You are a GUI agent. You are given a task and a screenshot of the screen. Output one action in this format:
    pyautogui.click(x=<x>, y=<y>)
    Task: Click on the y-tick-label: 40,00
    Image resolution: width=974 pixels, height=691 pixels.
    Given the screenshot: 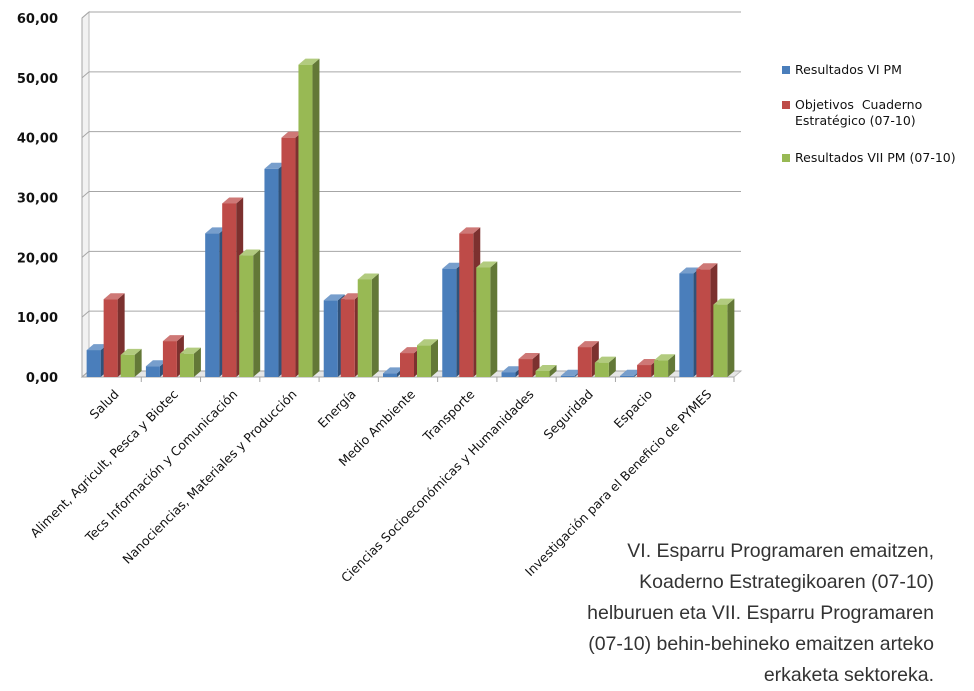 What is the action you would take?
    pyautogui.click(x=37, y=139)
    